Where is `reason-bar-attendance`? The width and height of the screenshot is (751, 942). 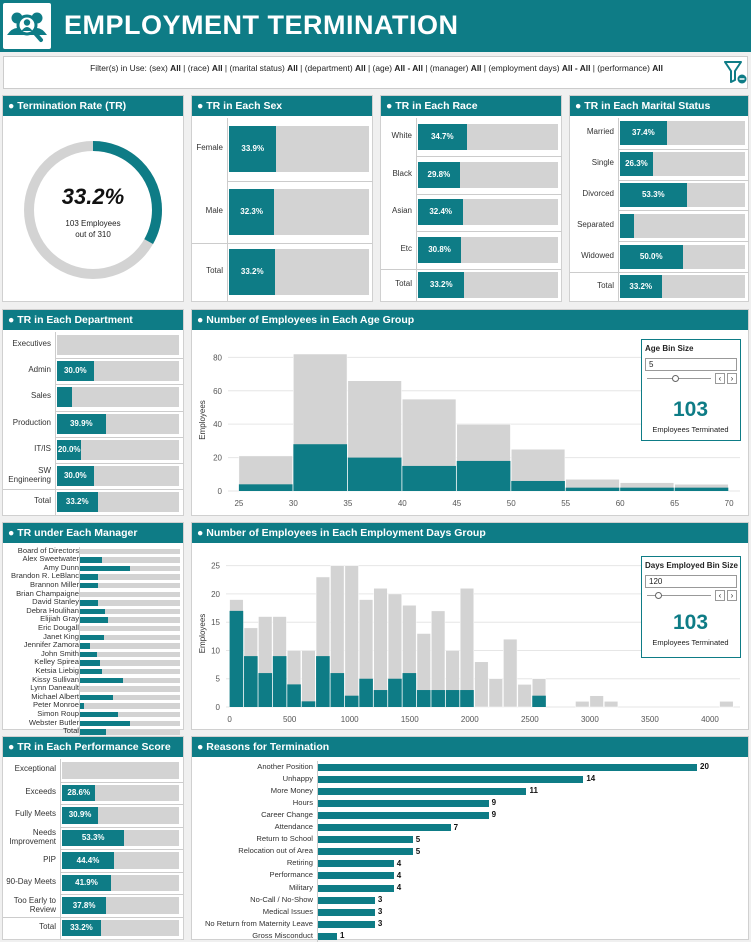
reason-bar-attendance is located at coordinates (384, 827).